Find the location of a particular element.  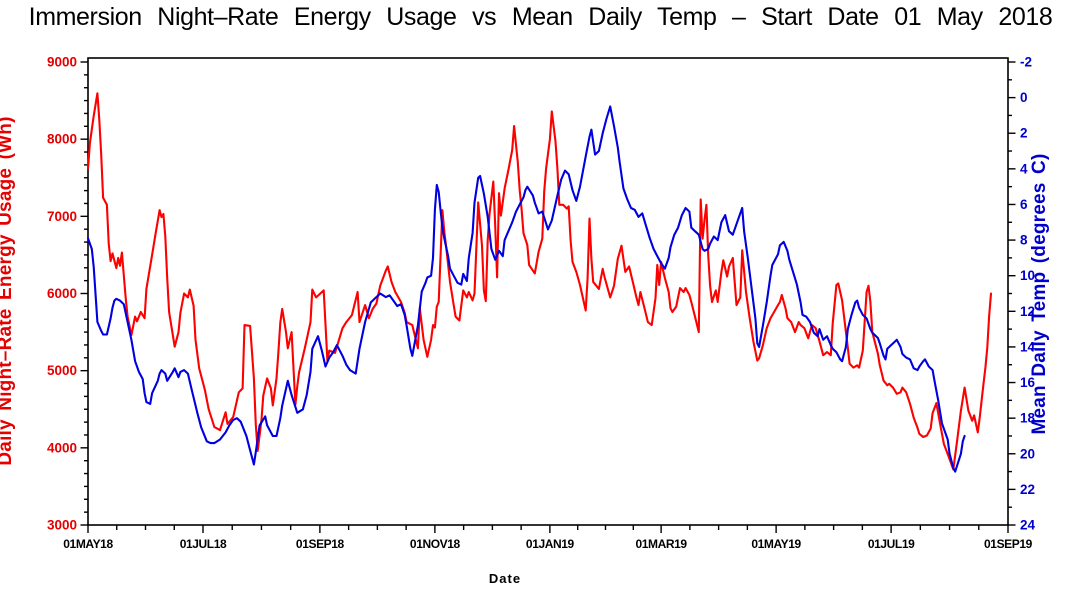

left-axis-tick-label: 9000 is located at coordinates (62, 62).